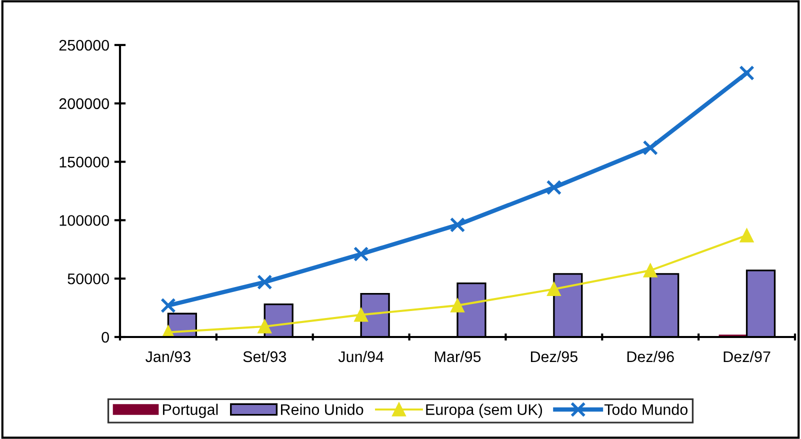 The image size is (801, 439). Describe the element at coordinates (322, 409) in the screenshot. I see `legend-label: Reino Unido` at that location.